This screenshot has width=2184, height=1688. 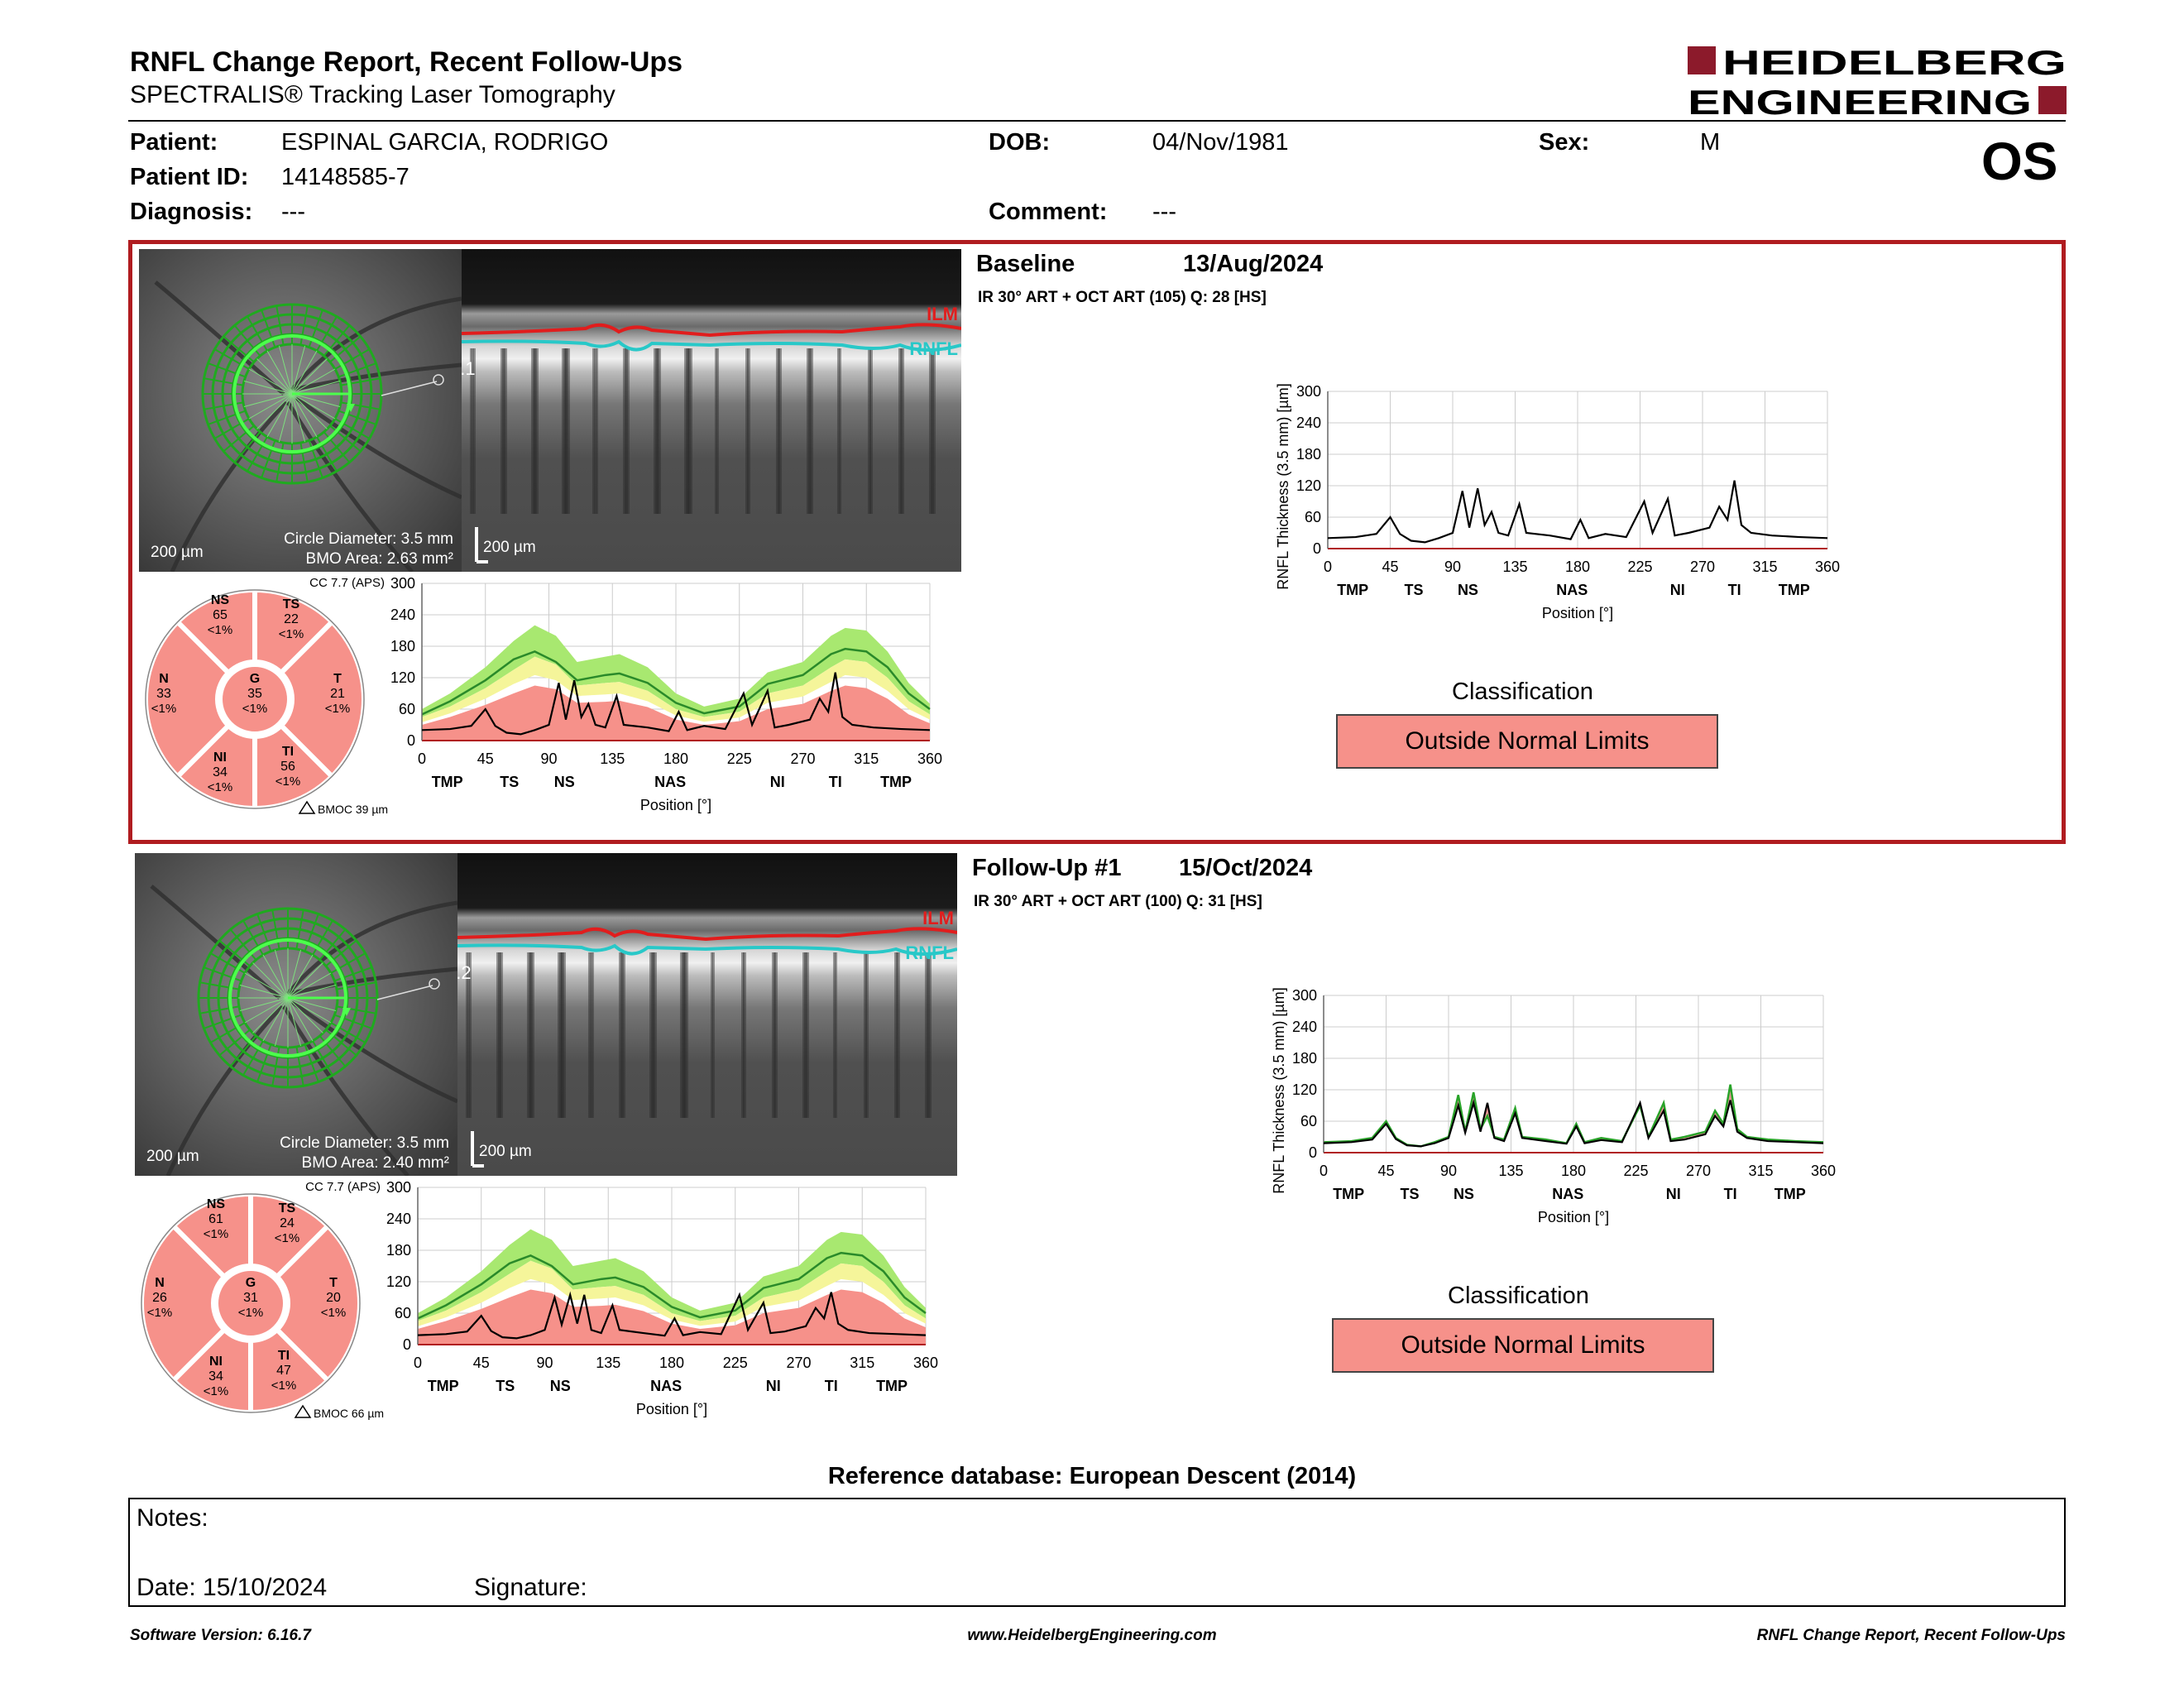 I want to click on x-tick-label: 45, so click(x=485, y=758).